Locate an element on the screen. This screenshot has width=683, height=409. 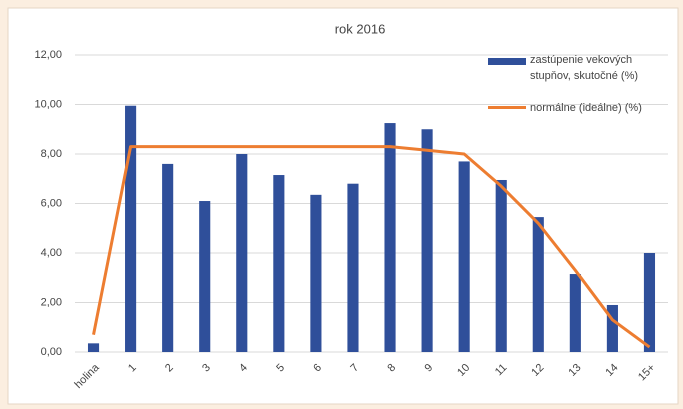
legend-item: normálne (ideálne) (%) is located at coordinates (580, 108).